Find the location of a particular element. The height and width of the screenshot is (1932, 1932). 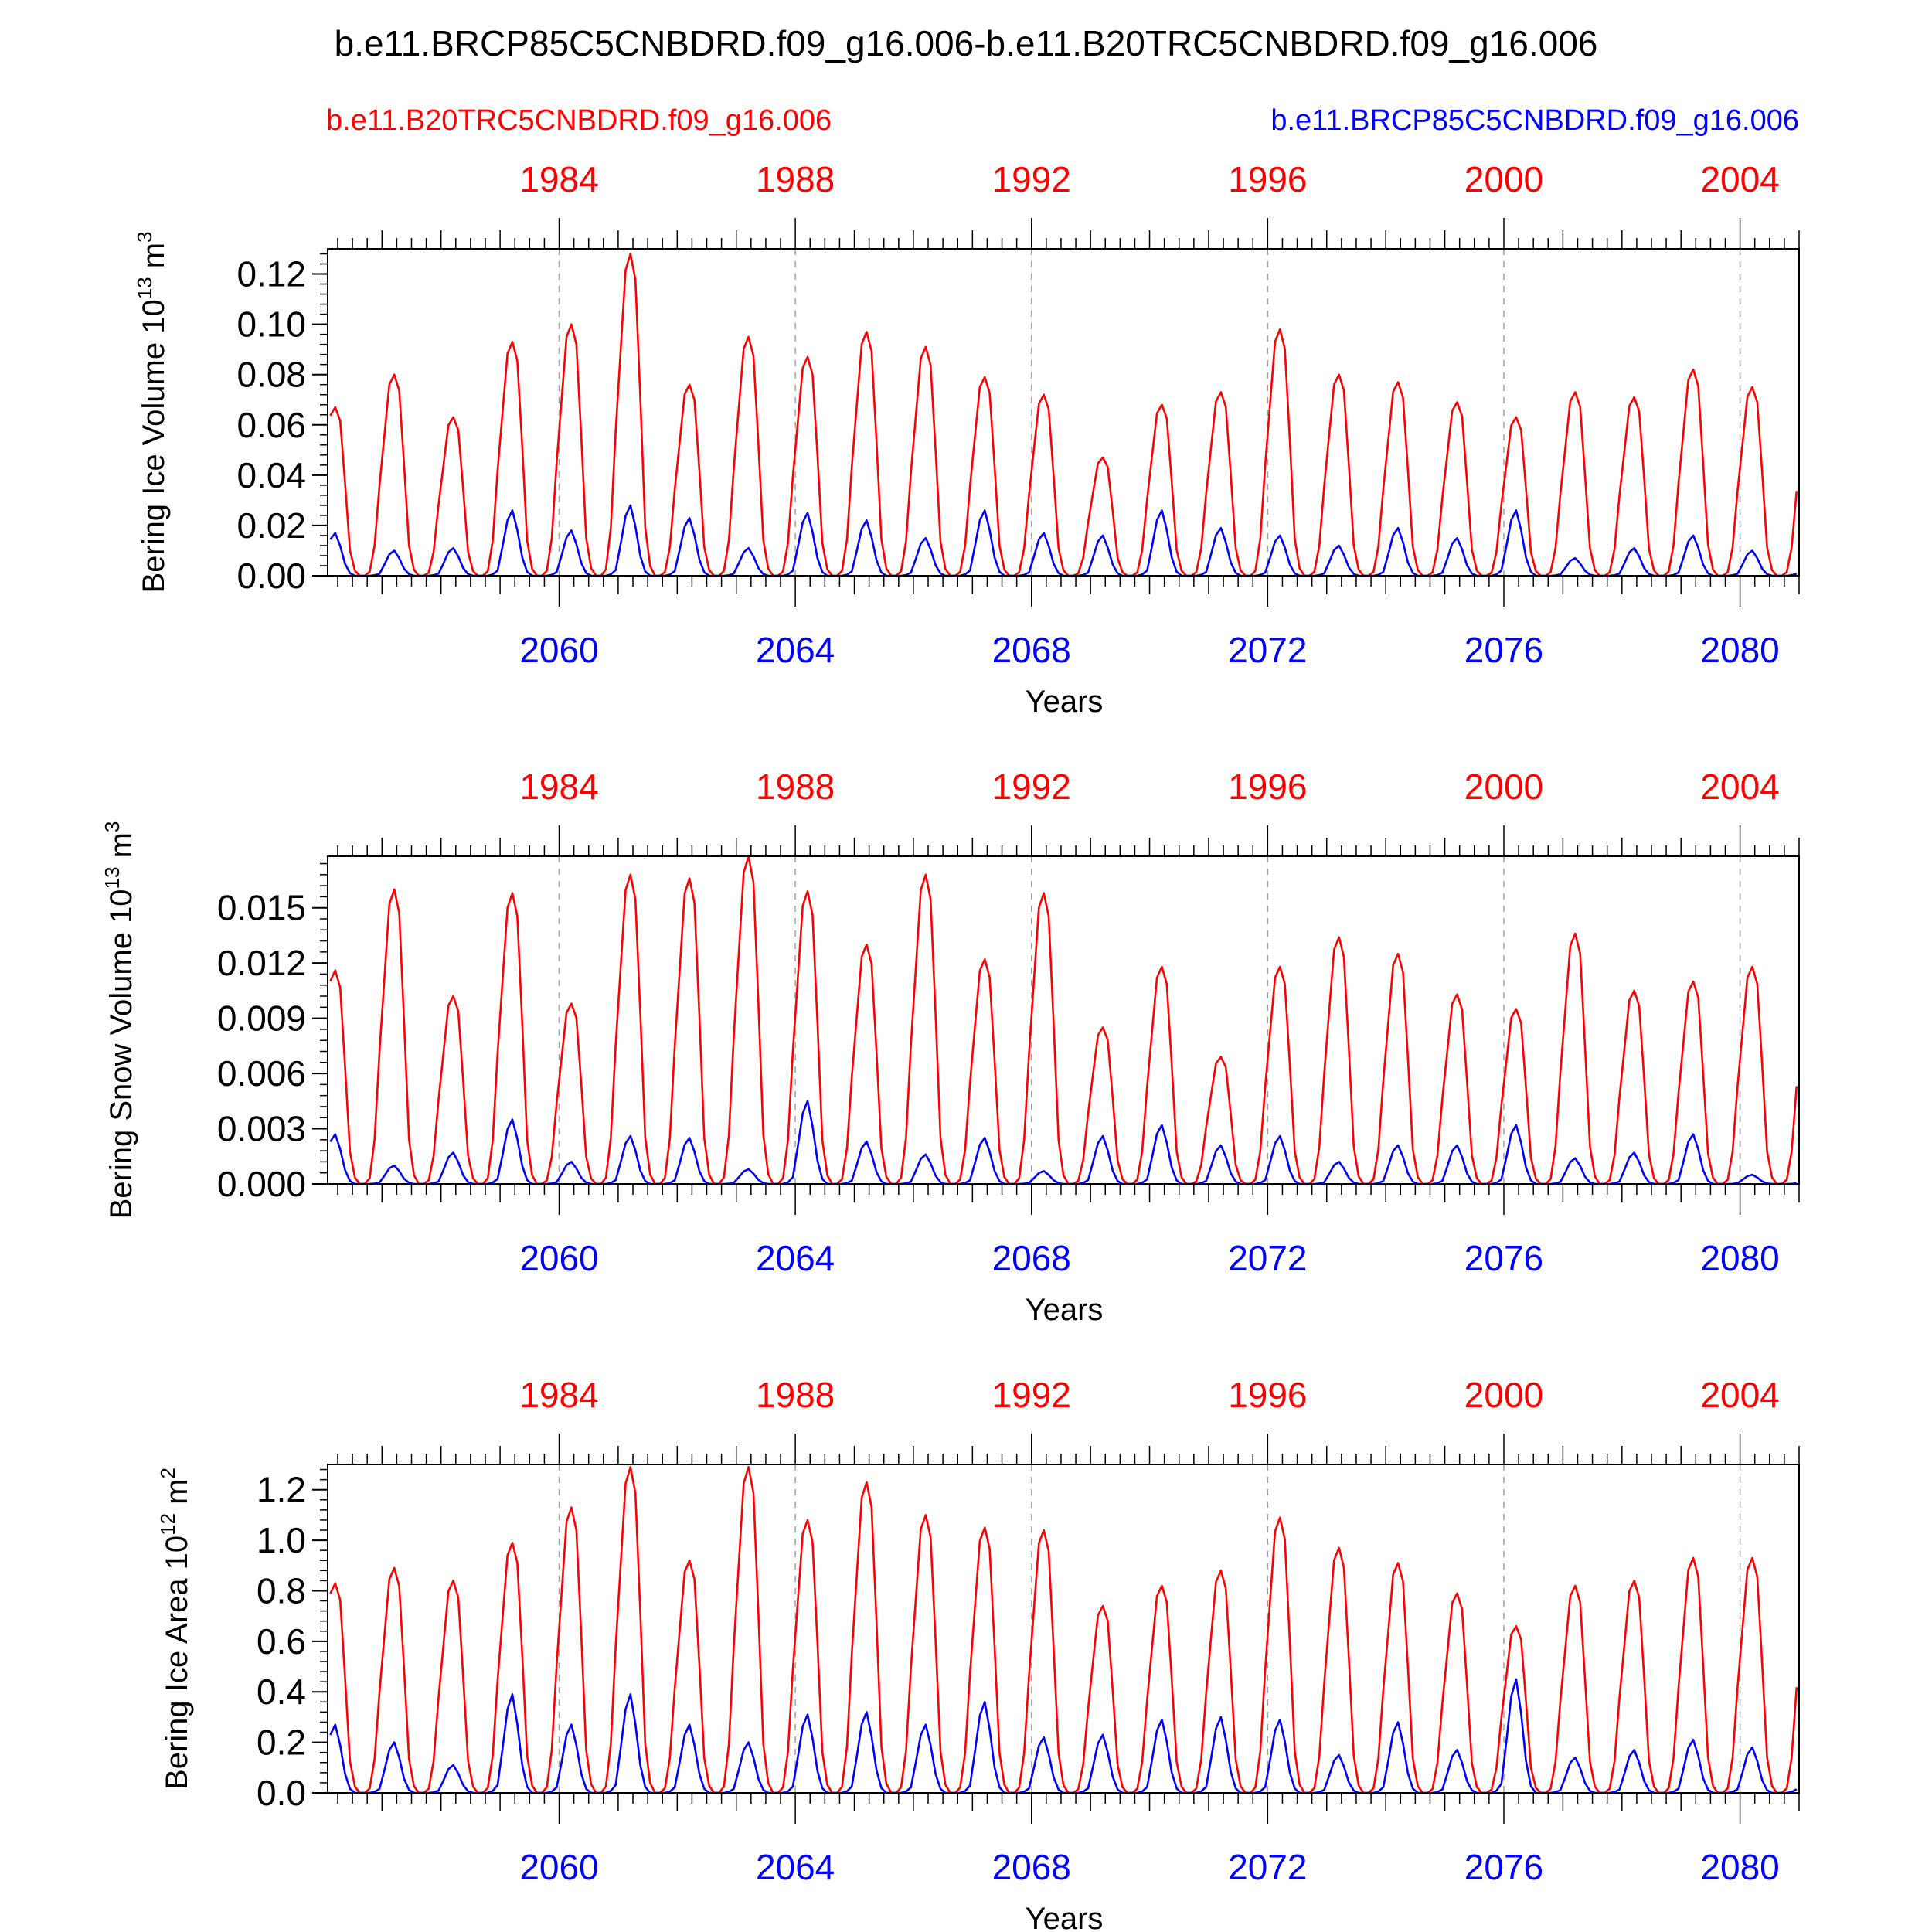

y-axis-label-main: Bering Snow Volume 10 is located at coordinates (121, 1054).